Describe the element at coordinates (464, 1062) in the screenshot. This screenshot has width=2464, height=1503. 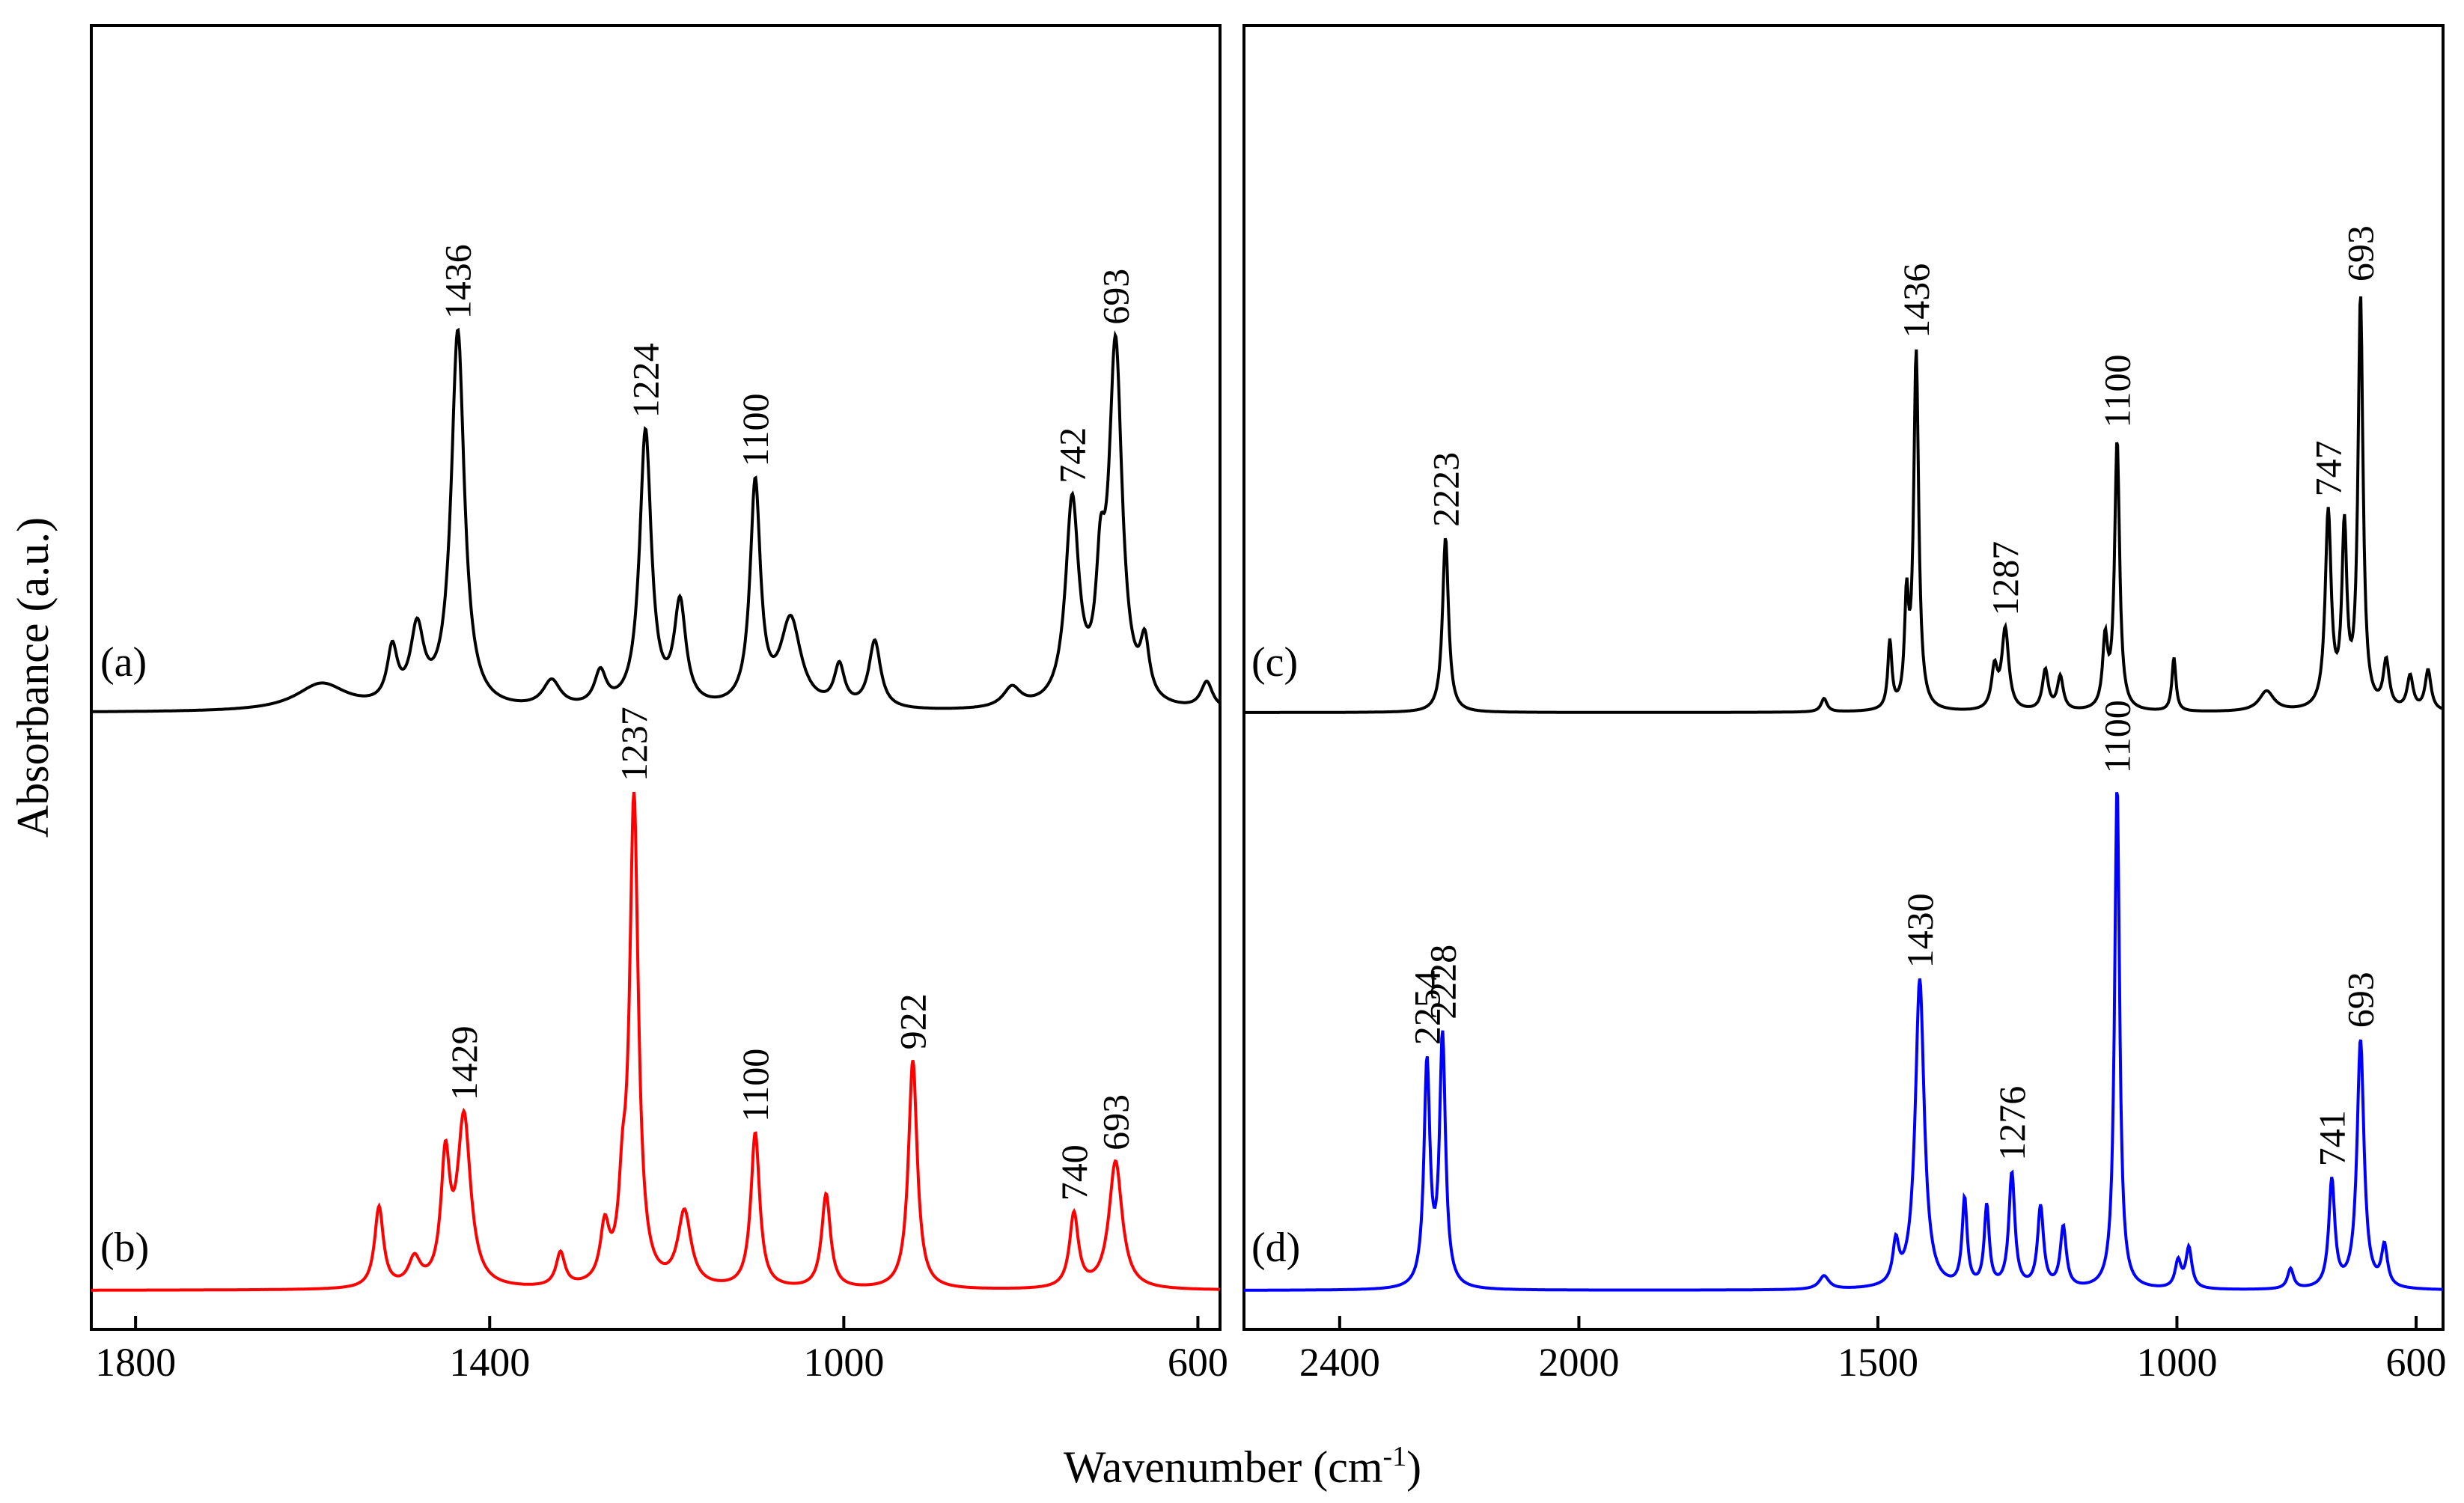
I see `peak-label: 1429` at that location.